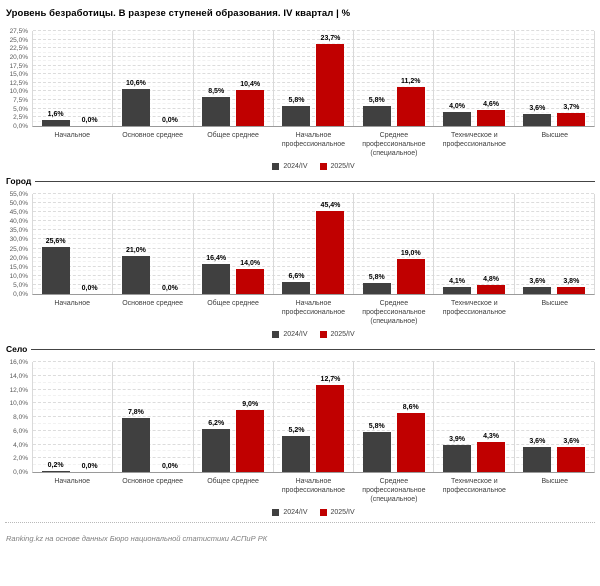 The image size is (600, 586). Describe the element at coordinates (250, 103) in the screenshot. I see `bar-2025-iv: 10,4%` at that location.